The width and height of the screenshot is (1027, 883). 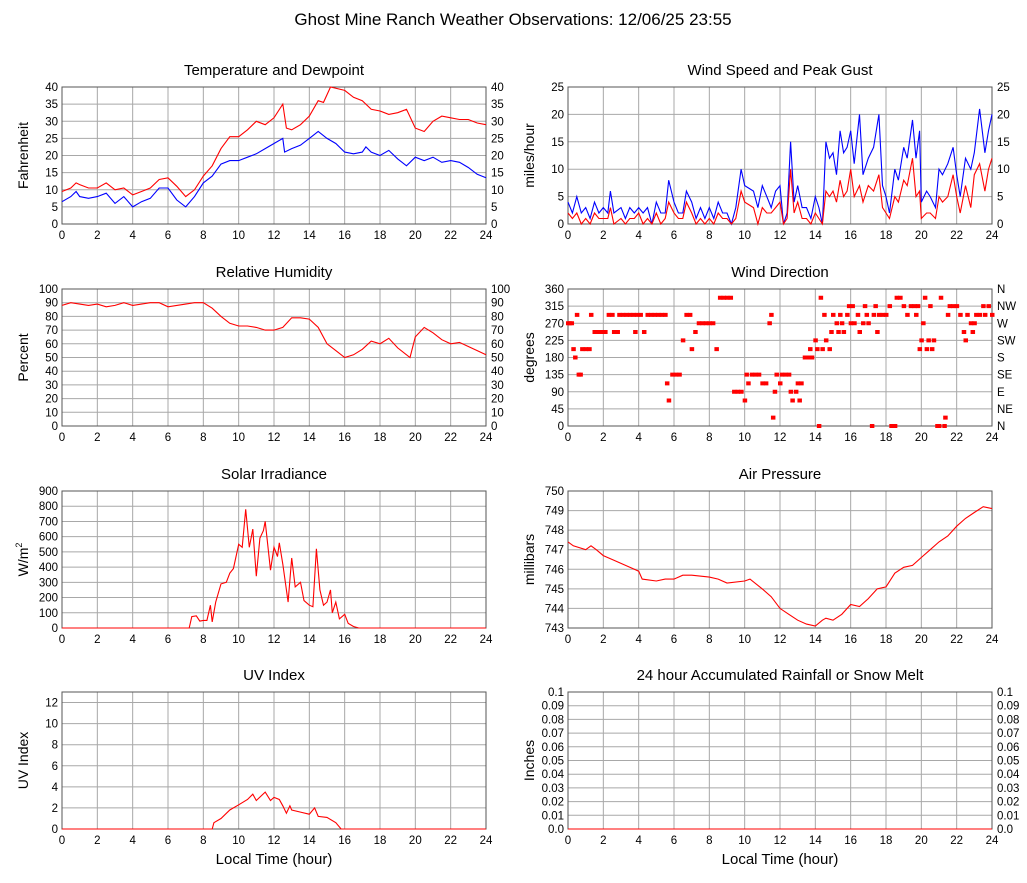 What do you see at coordinates (55, 208) in the screenshot?
I see `y-tick-label: 5` at bounding box center [55, 208].